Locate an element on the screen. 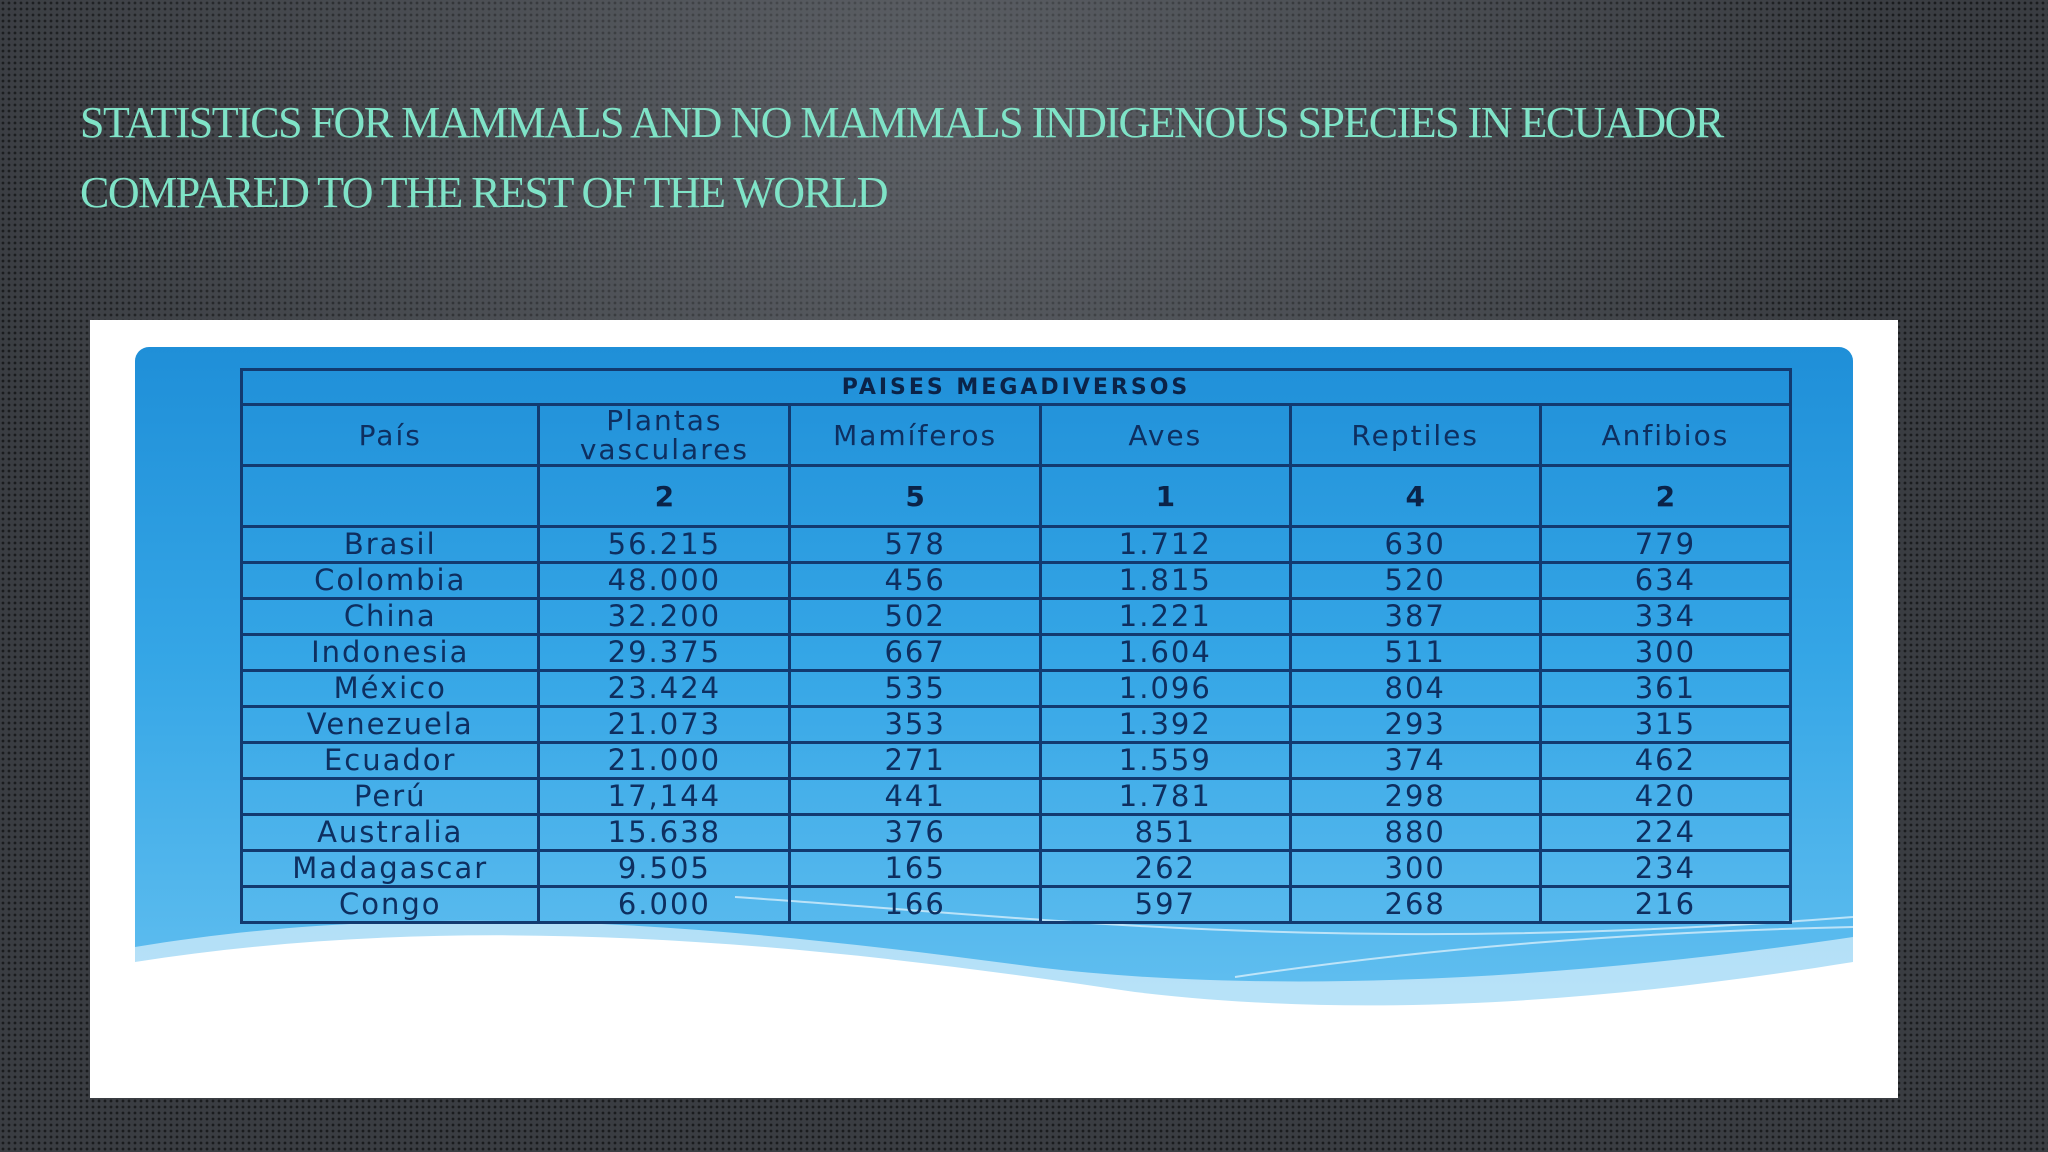  table-caption: PAISES MEGADIVERSOS is located at coordinates (1016, 387).